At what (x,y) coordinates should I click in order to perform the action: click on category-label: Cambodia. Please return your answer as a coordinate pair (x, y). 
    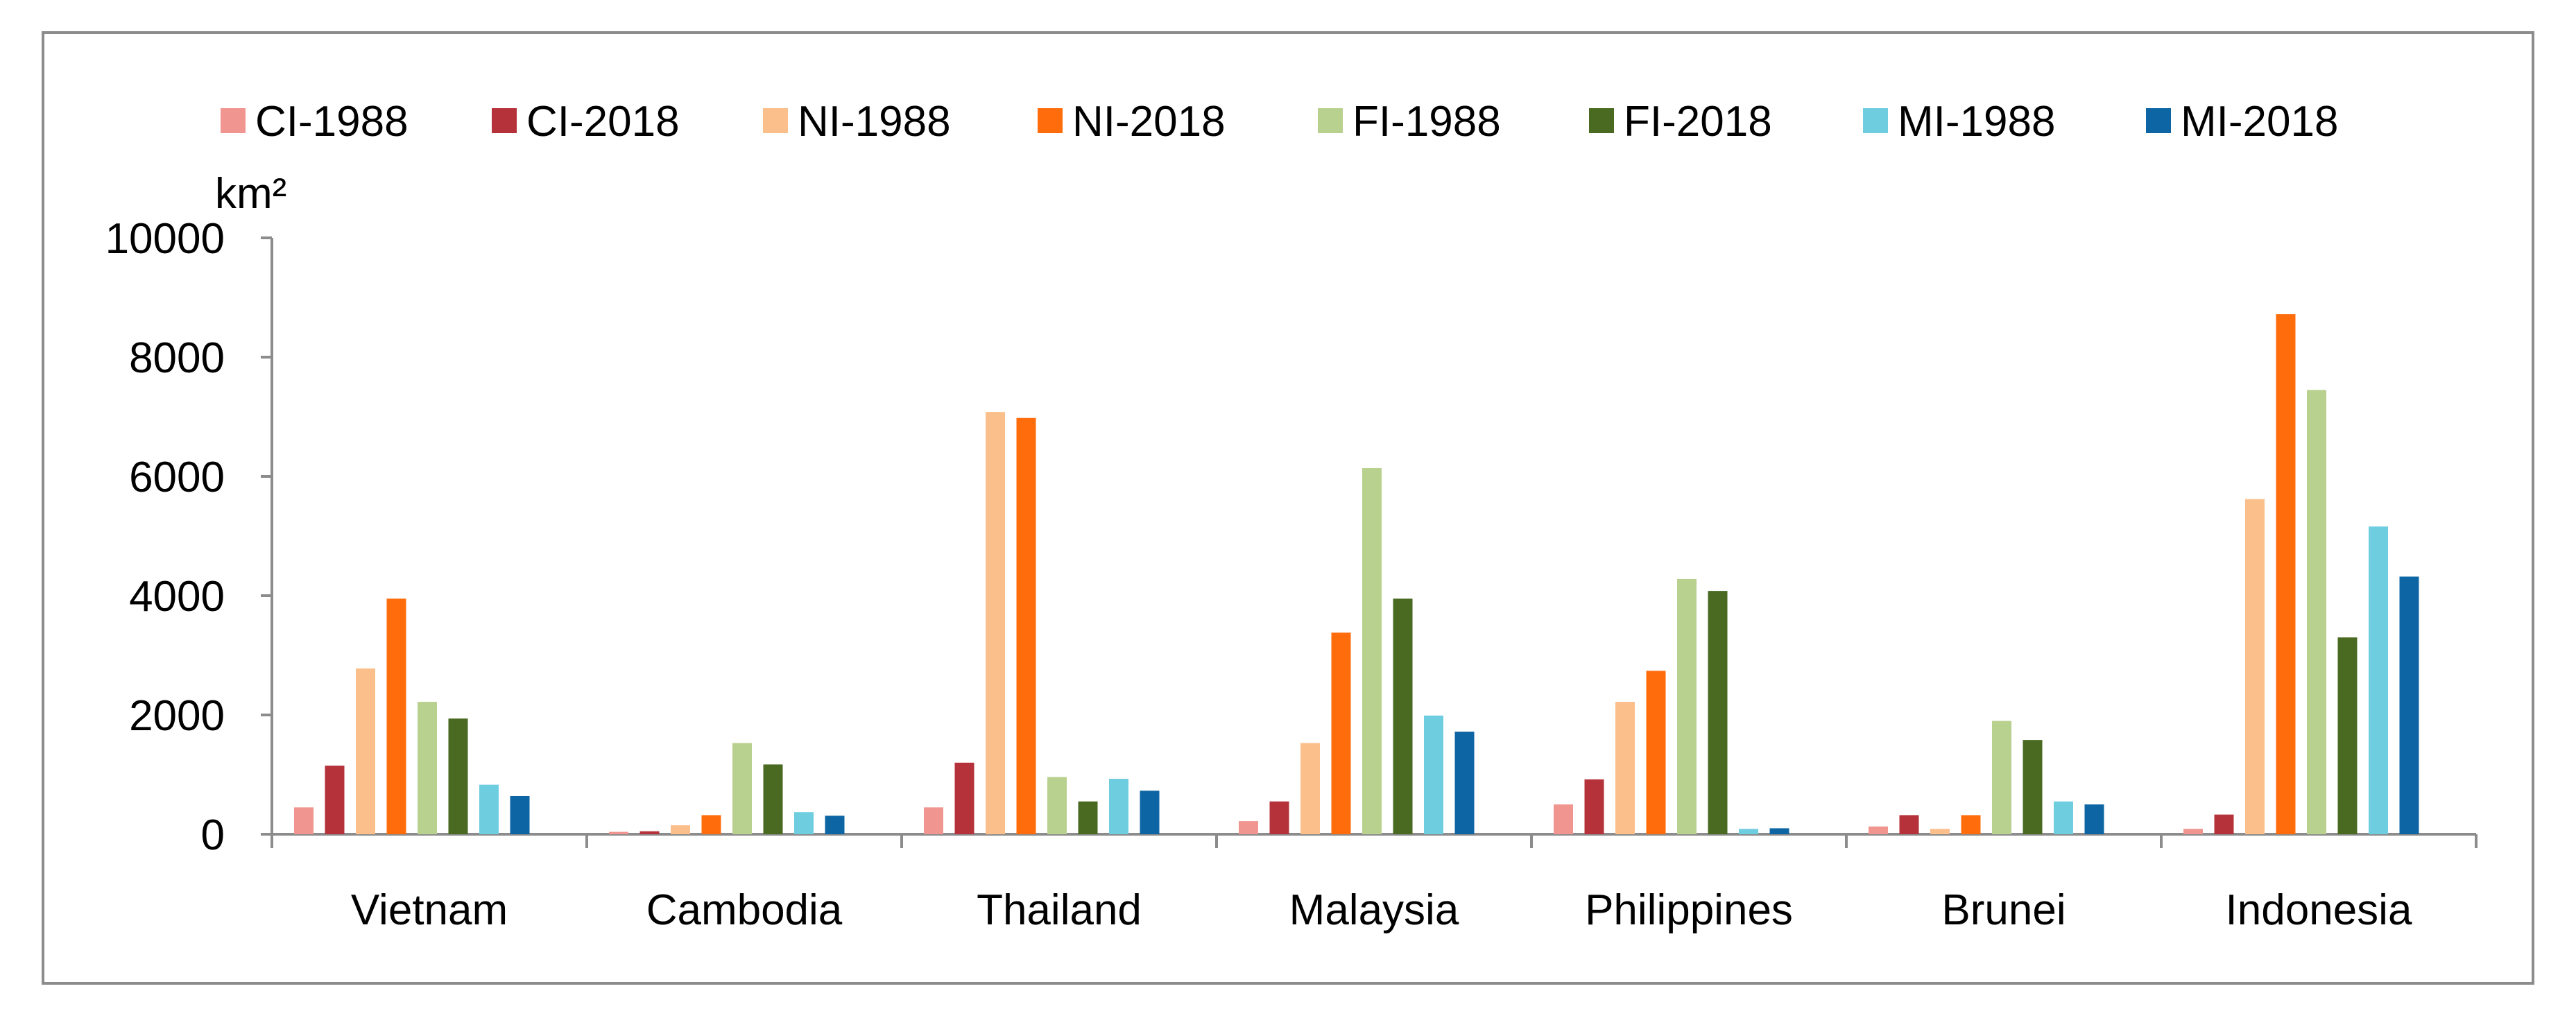
    Looking at the image, I should click on (744, 910).